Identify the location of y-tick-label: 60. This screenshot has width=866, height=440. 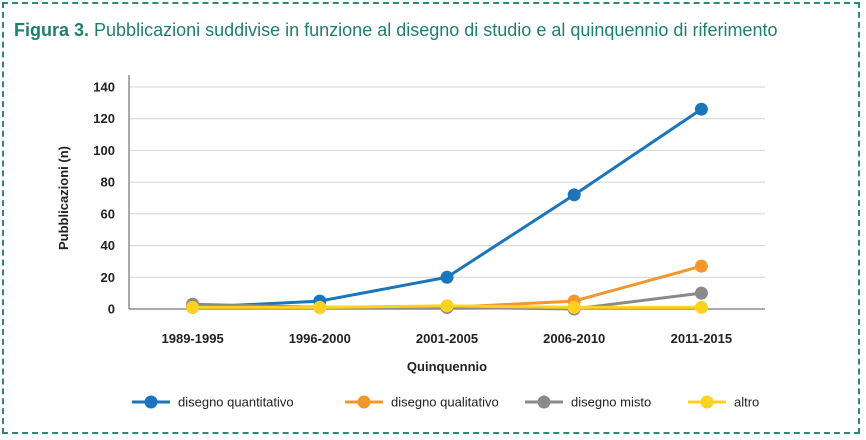
(108, 213).